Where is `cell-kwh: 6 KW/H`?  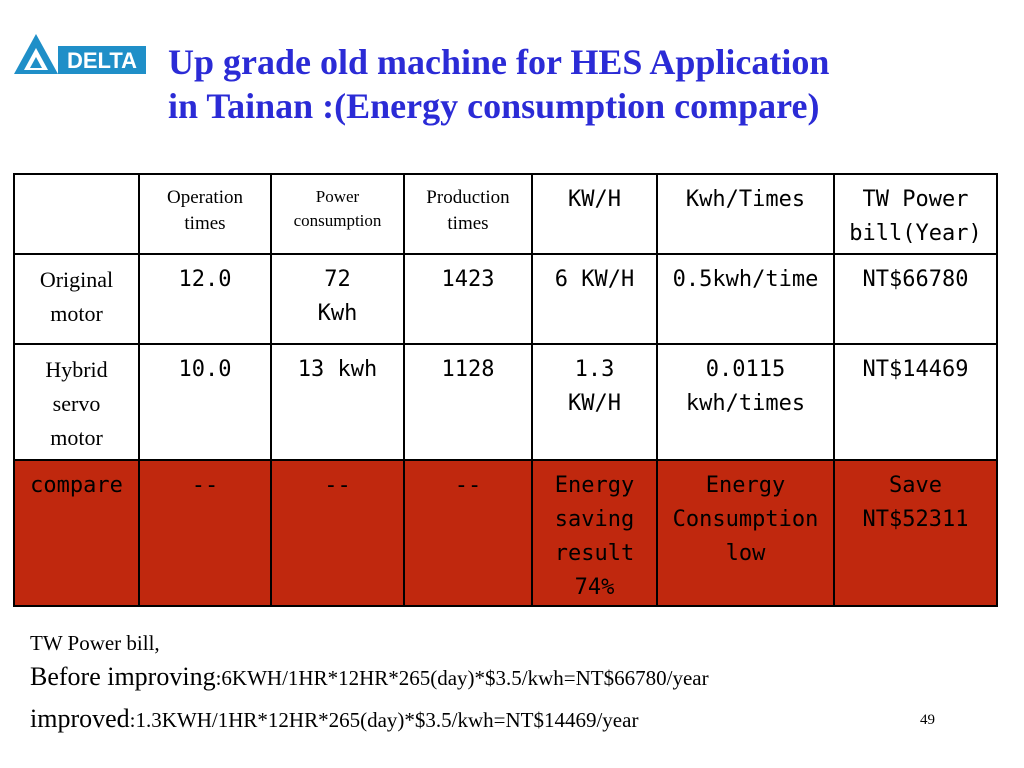 cell-kwh: 6 KW/H is located at coordinates (594, 299).